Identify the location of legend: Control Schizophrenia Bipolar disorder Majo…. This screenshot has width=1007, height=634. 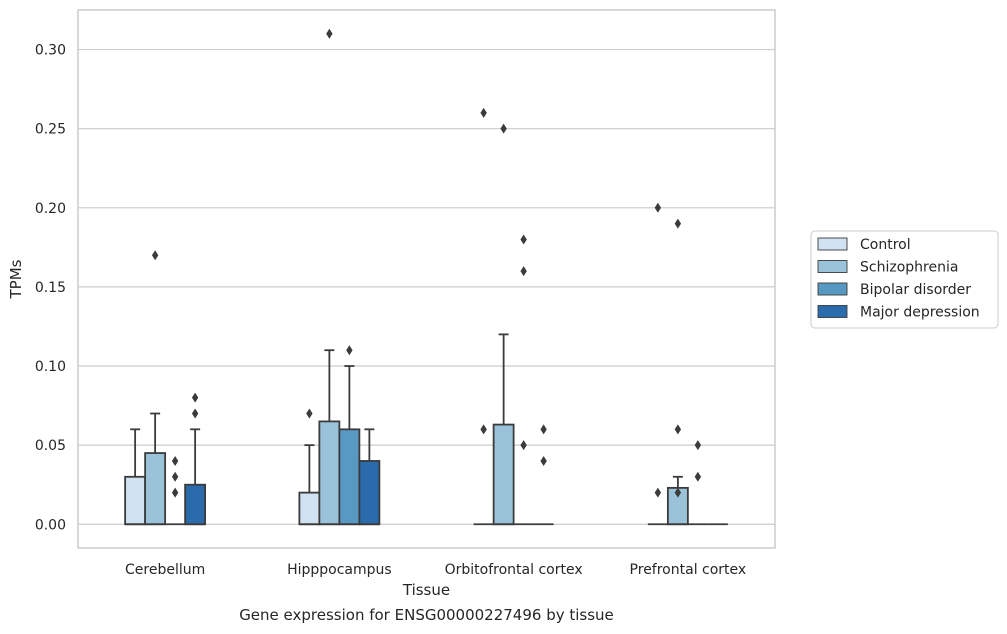
(904, 279).